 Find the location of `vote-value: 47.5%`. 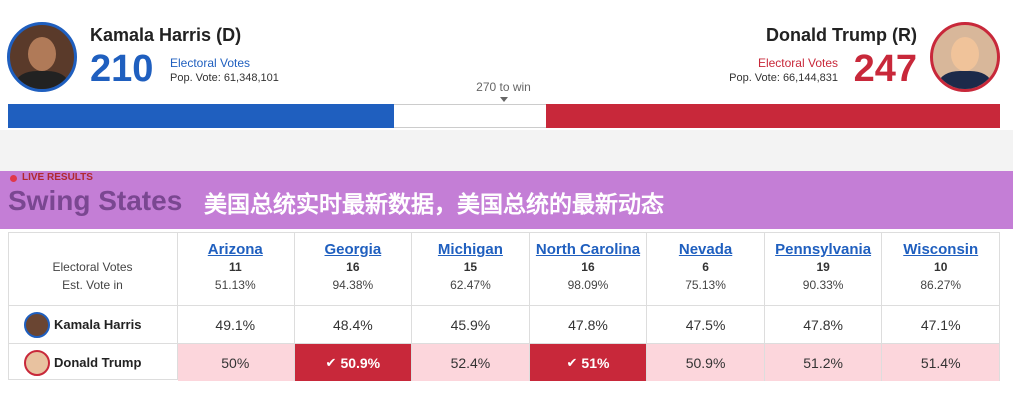

vote-value: 47.5% is located at coordinates (705, 324).